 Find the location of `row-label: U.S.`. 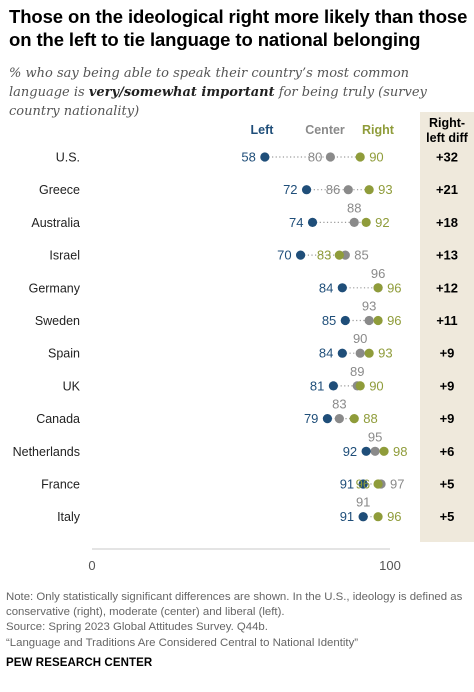

row-label: U.S. is located at coordinates (68, 158).